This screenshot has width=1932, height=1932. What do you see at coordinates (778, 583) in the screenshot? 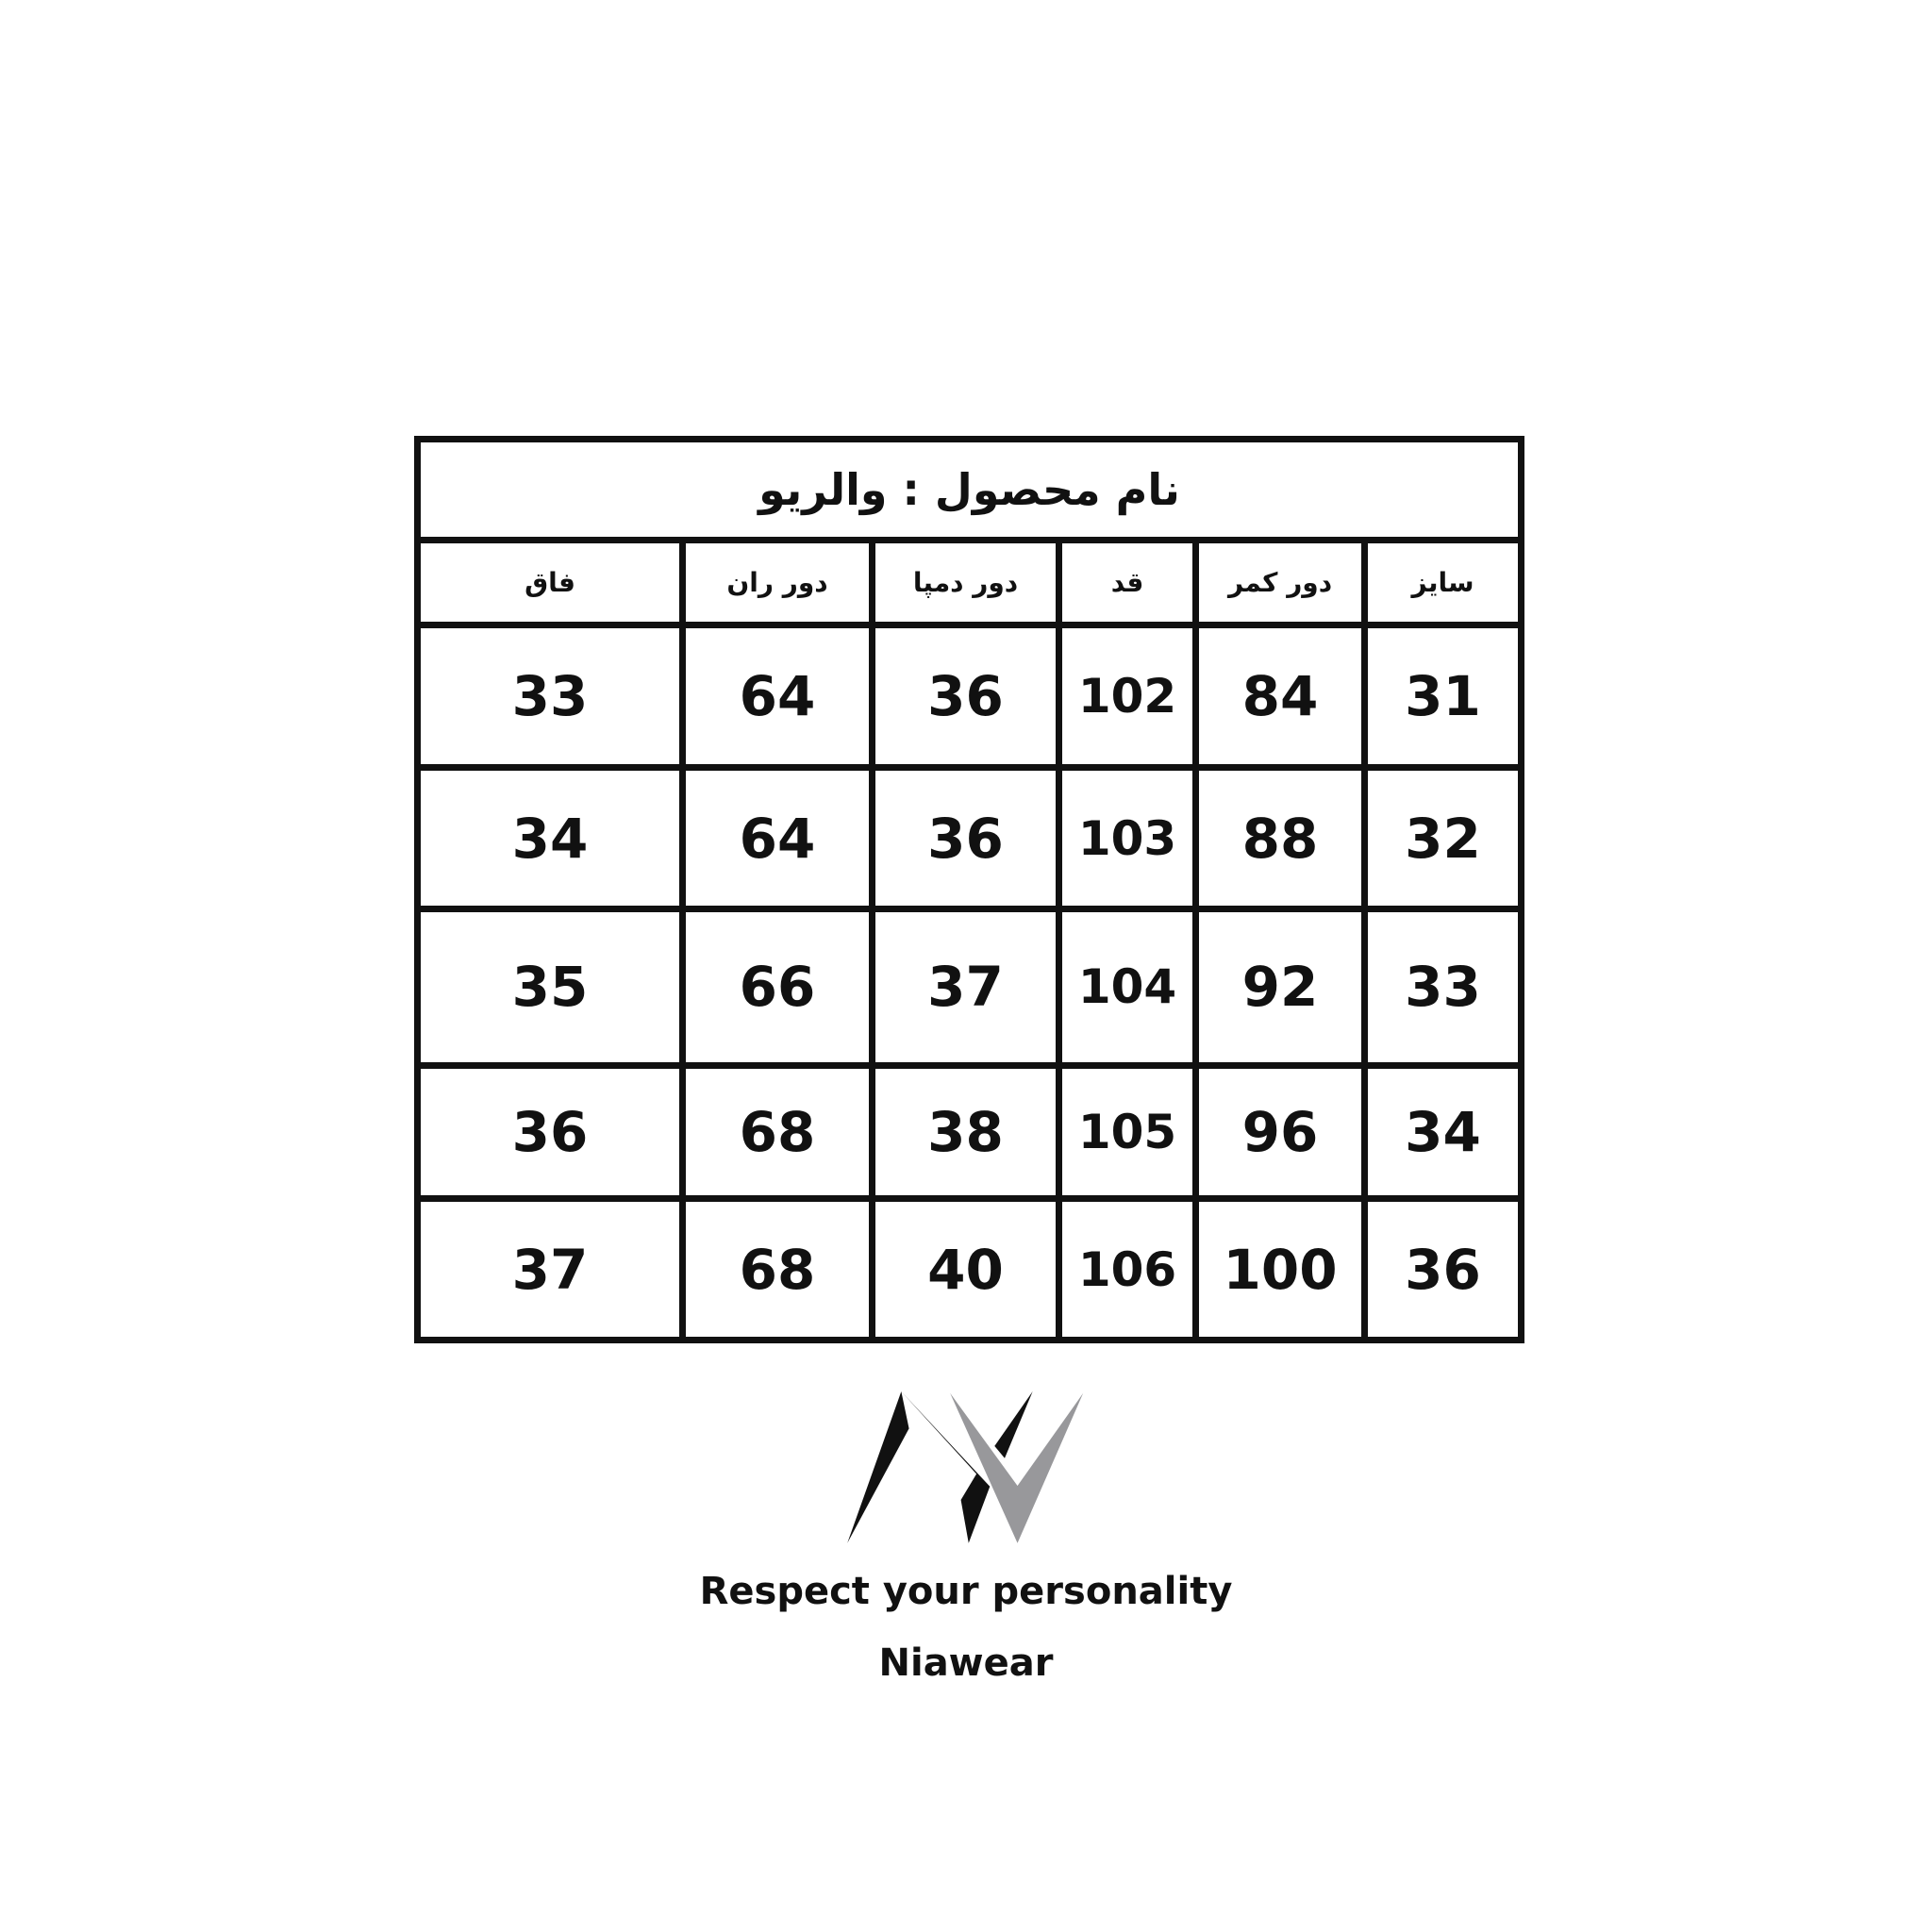
I see `column-header: دور ران` at bounding box center [778, 583].